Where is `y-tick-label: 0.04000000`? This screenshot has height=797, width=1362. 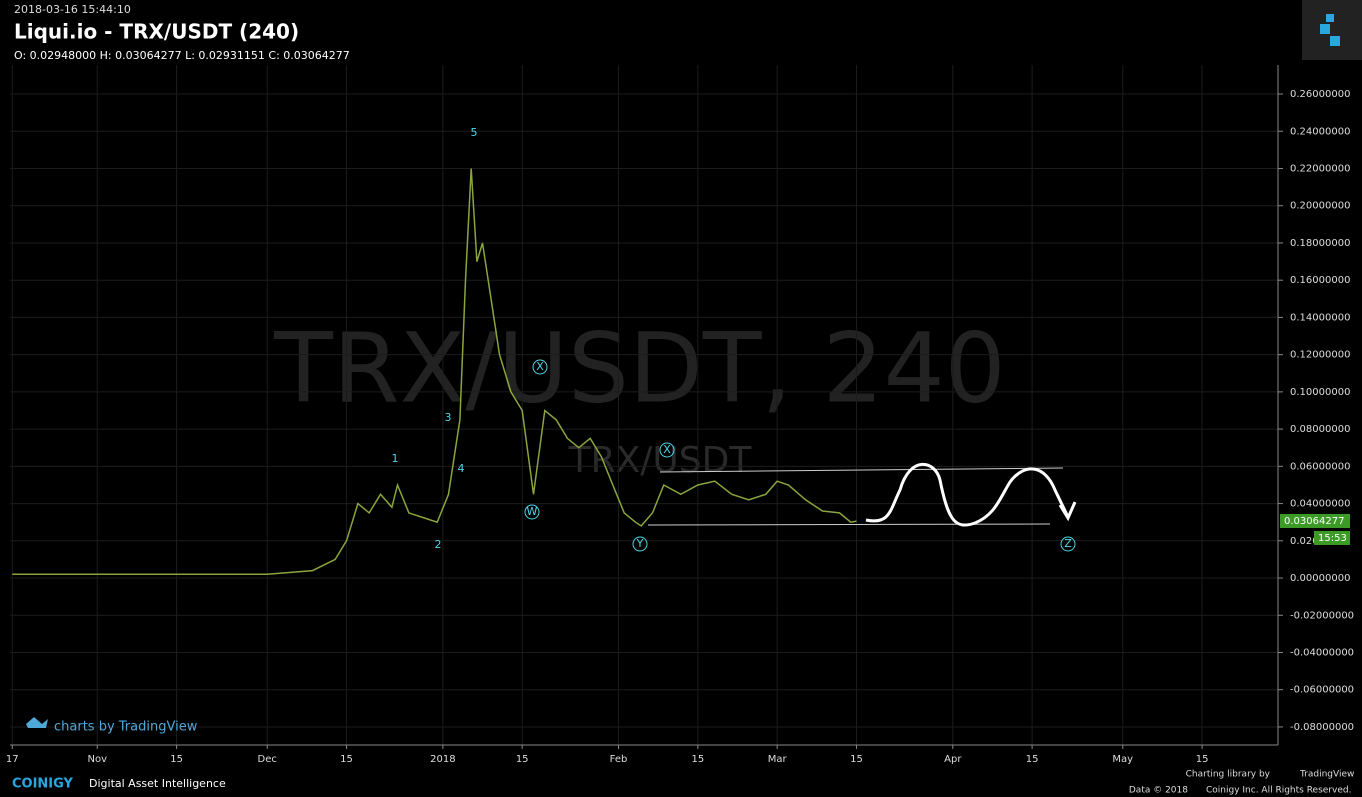
y-tick-label: 0.04000000 is located at coordinates (1320, 504).